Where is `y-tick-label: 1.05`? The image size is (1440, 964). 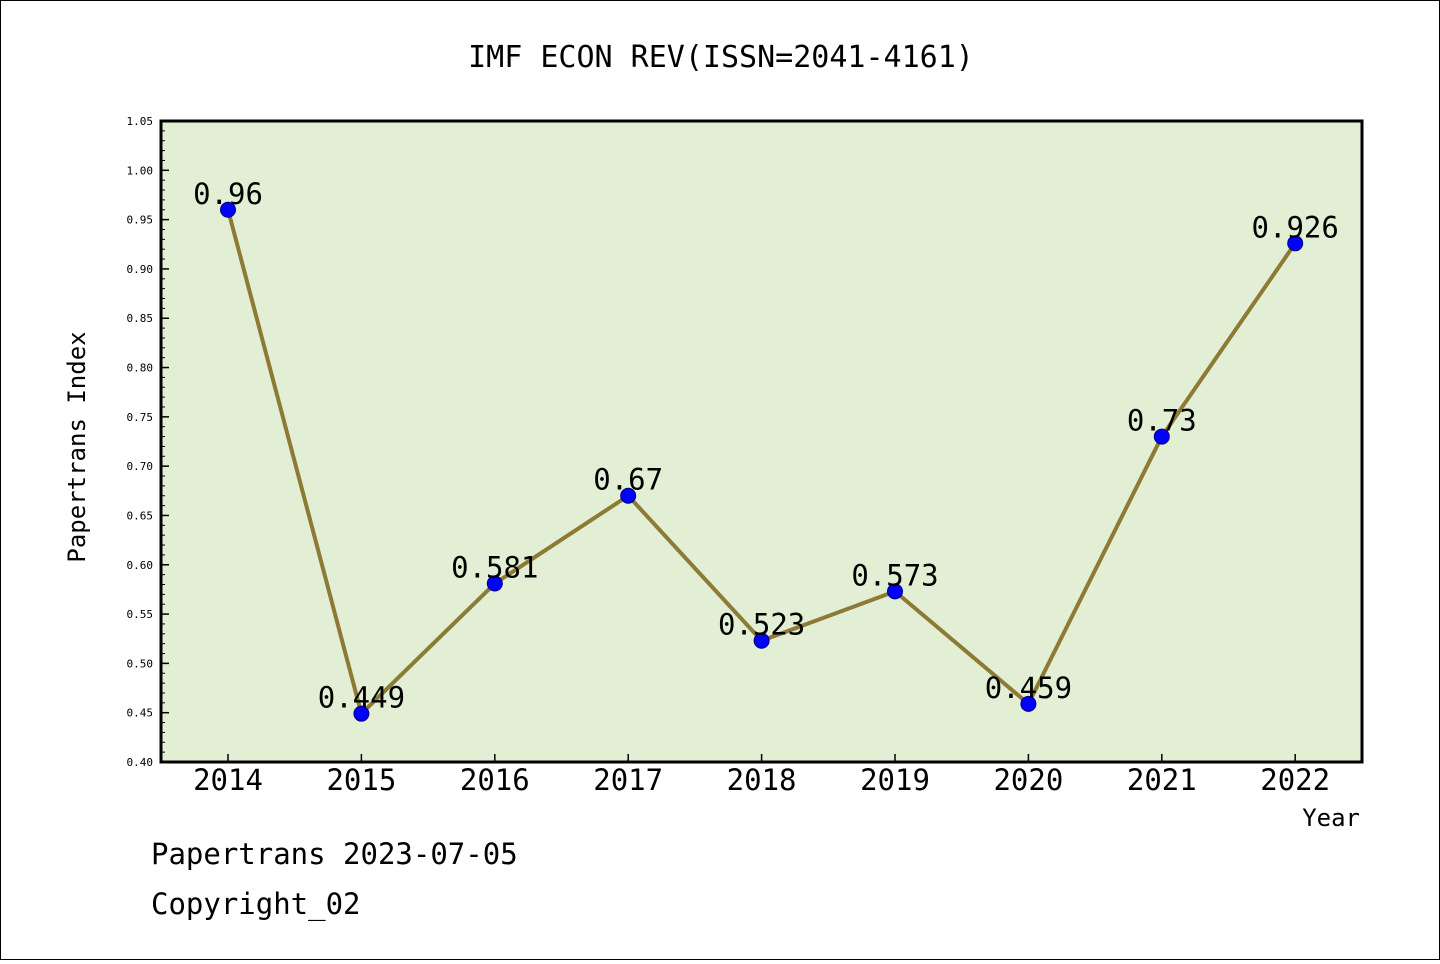
y-tick-label: 1.05 is located at coordinates (140, 121).